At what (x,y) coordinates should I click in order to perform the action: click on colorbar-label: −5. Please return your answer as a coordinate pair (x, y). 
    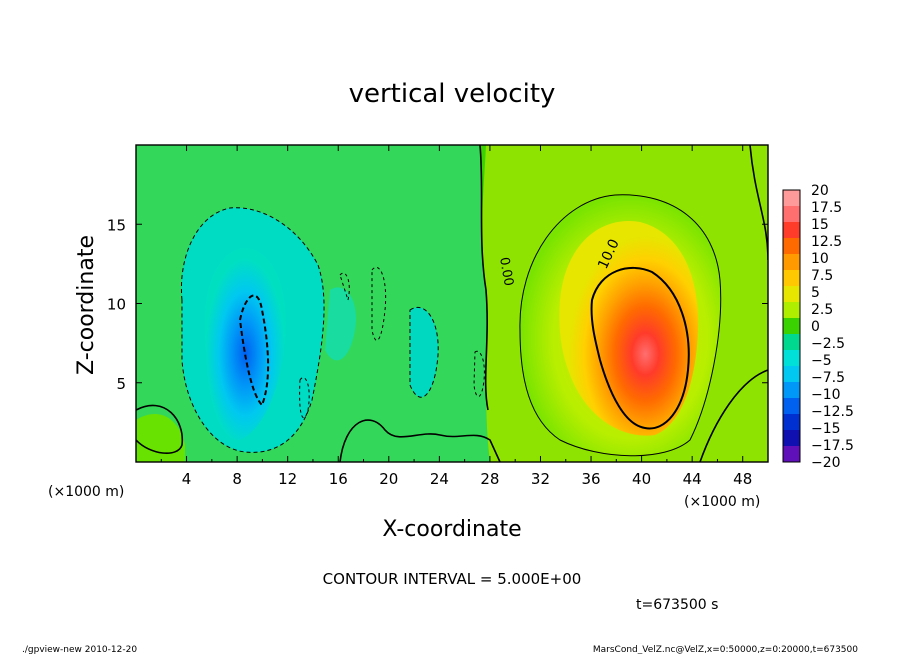
    Looking at the image, I should click on (821, 361).